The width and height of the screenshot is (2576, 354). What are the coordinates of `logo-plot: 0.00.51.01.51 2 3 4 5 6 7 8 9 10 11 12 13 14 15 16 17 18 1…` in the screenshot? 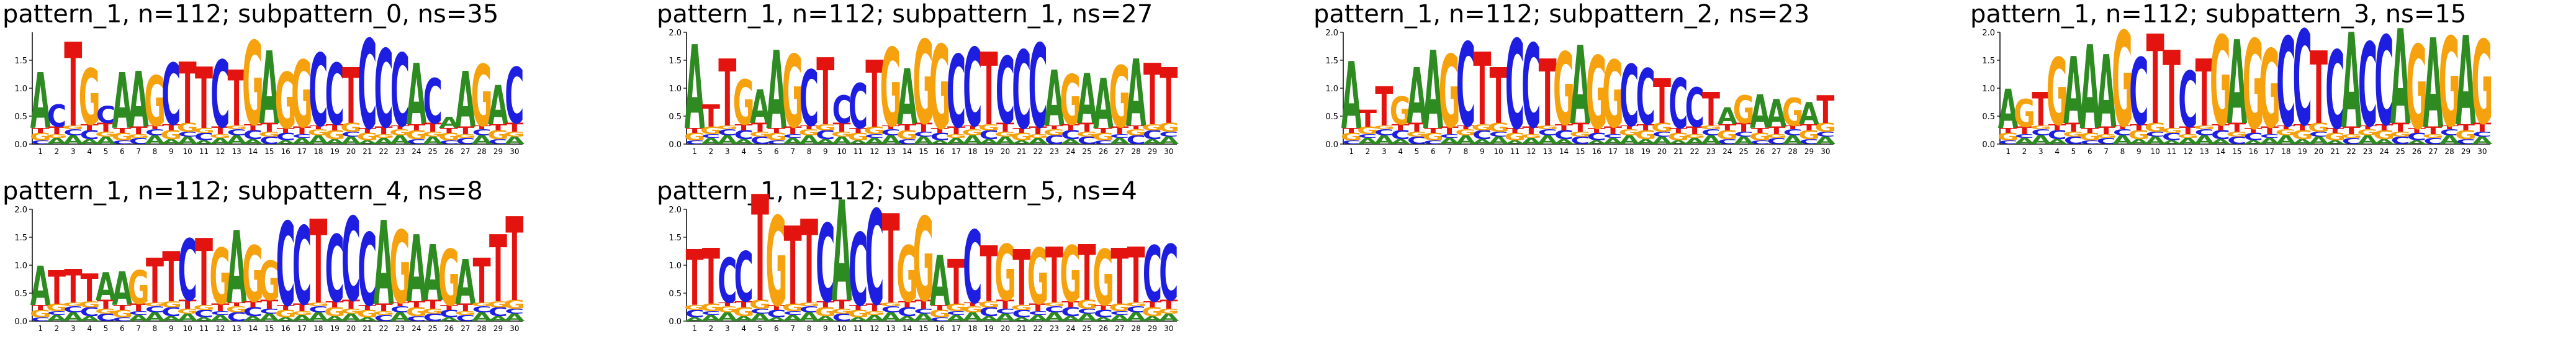 It's located at (269, 86).